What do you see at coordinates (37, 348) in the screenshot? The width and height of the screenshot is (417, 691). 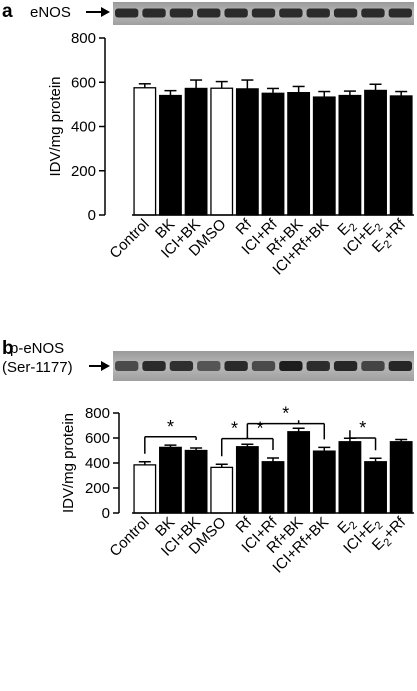 I see `blot-label-b-line1: p-eNOS` at bounding box center [37, 348].